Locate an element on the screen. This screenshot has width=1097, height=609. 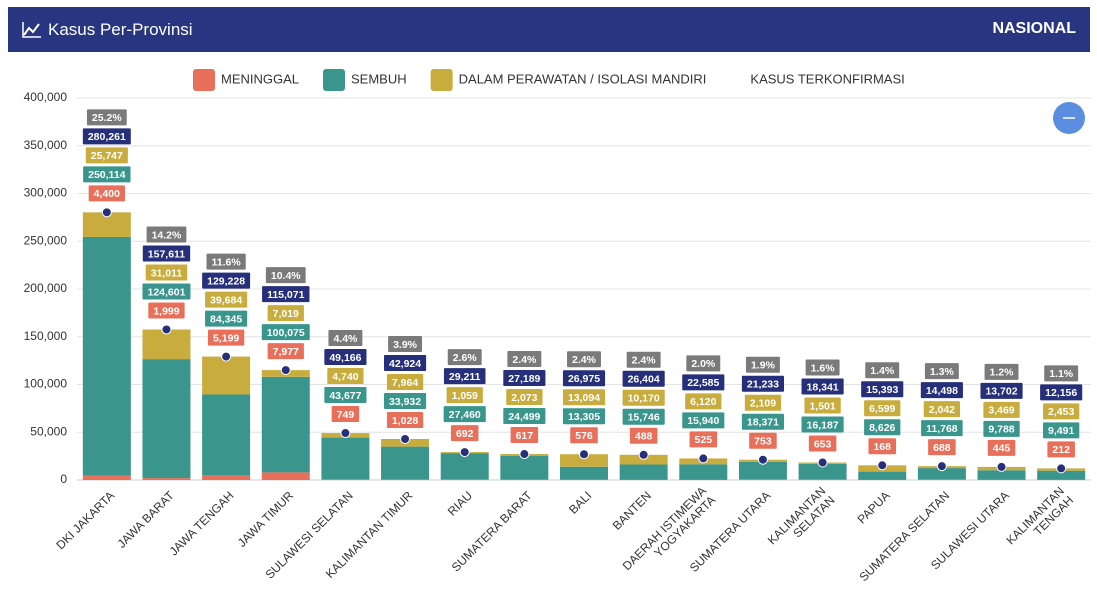
value-label-text: 1.1% is located at coordinates (1061, 374).